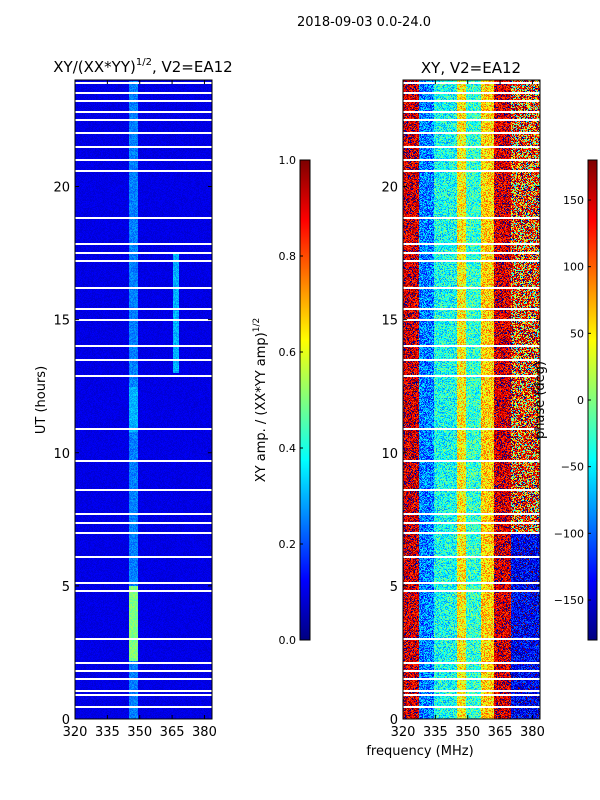 Image resolution: width=600 pixels, height=800 pixels. I want to click on left-ylabel: UT (hours), so click(41, 400).